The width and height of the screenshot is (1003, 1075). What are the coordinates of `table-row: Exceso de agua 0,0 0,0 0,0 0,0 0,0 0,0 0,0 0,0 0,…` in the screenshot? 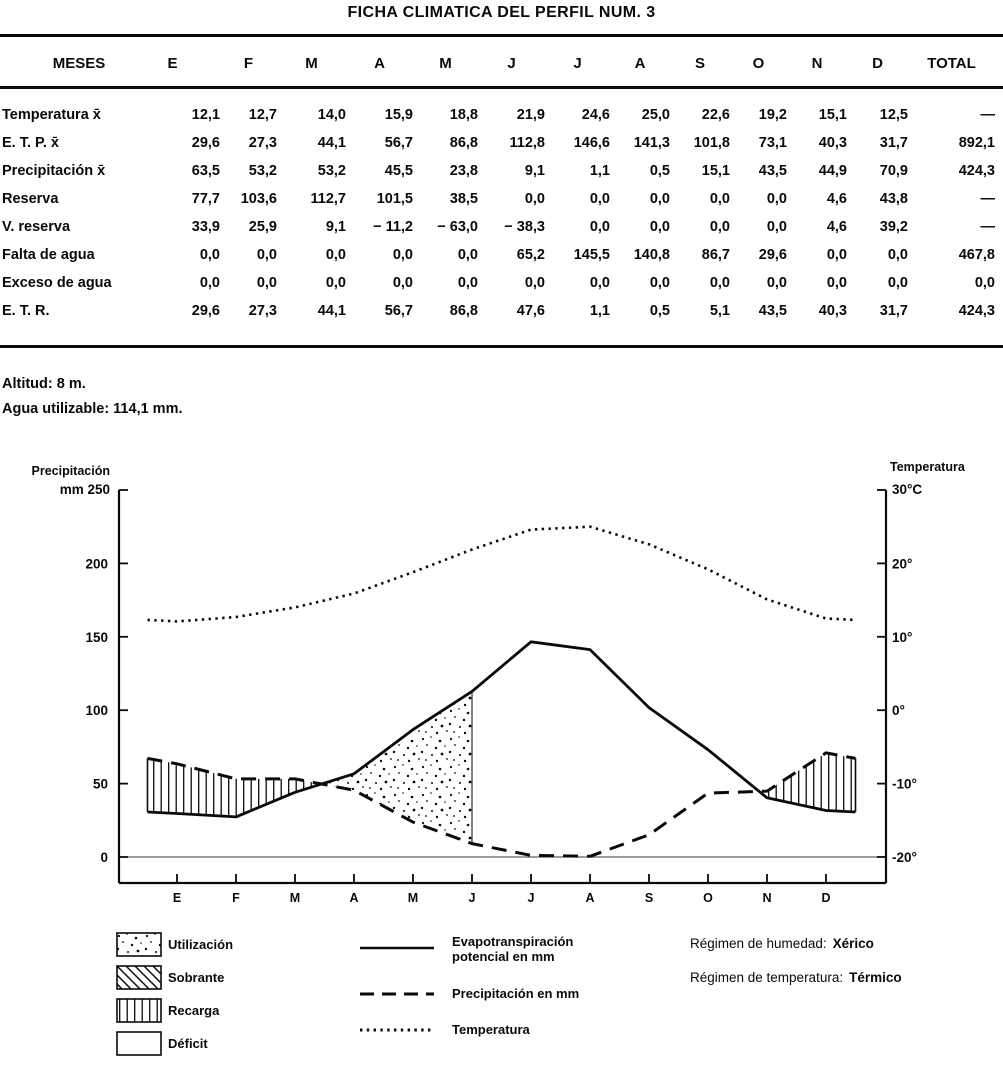 It's located at (497, 283).